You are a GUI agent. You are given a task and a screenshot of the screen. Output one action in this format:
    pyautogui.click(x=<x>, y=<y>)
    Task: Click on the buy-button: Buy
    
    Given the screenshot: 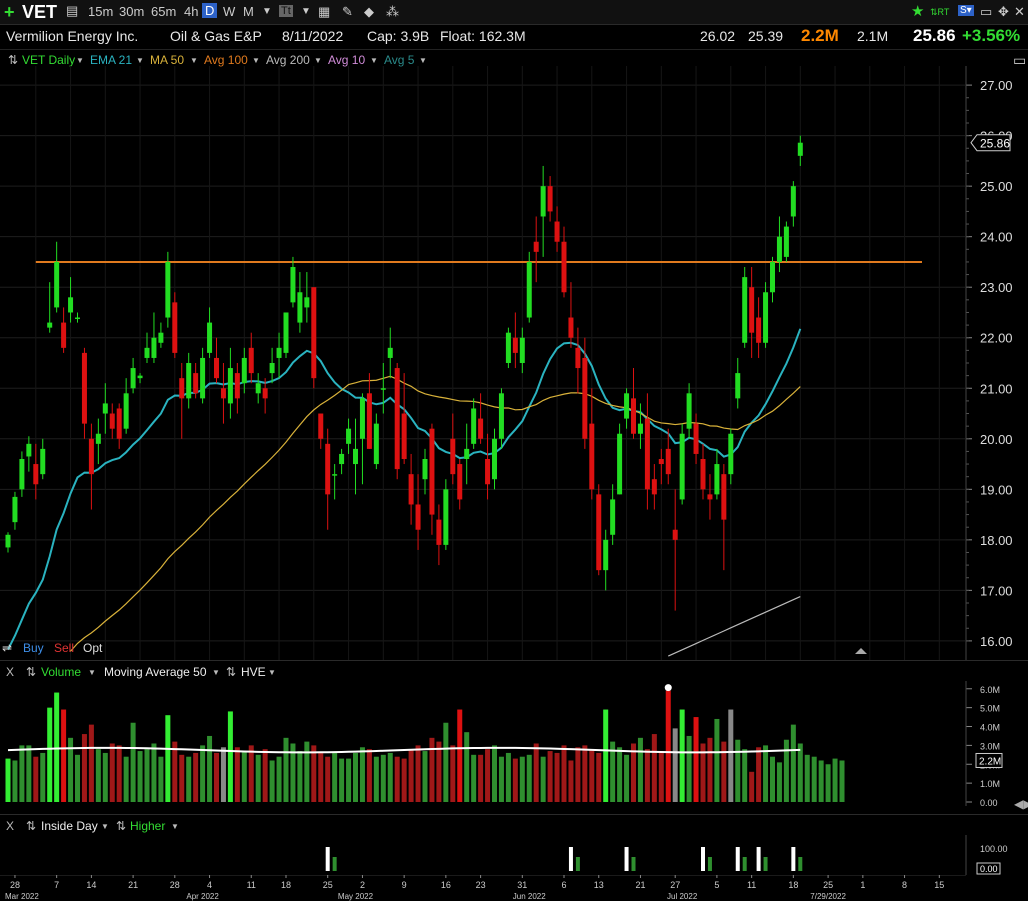 What is the action you would take?
    pyautogui.click(x=33, y=648)
    